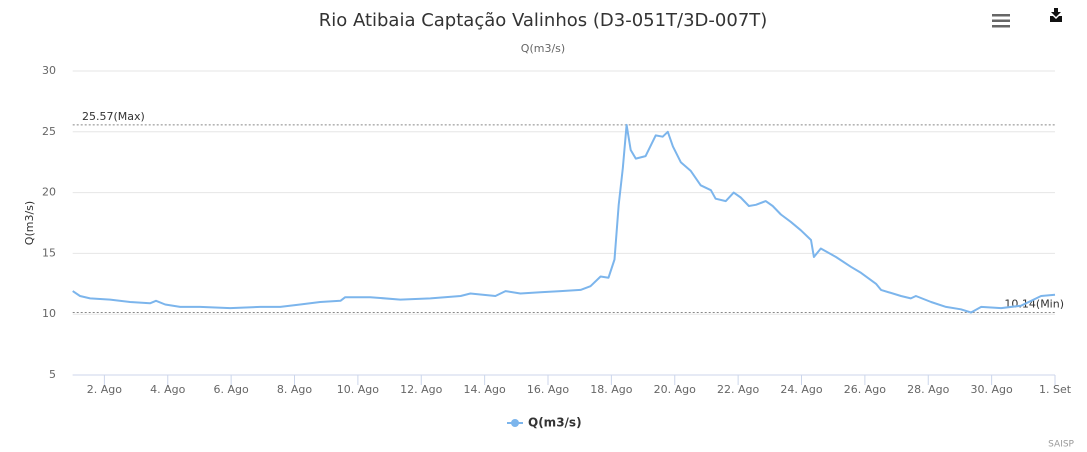  What do you see at coordinates (421, 389) in the screenshot?
I see `x-tick-label: 12. Ago` at bounding box center [421, 389].